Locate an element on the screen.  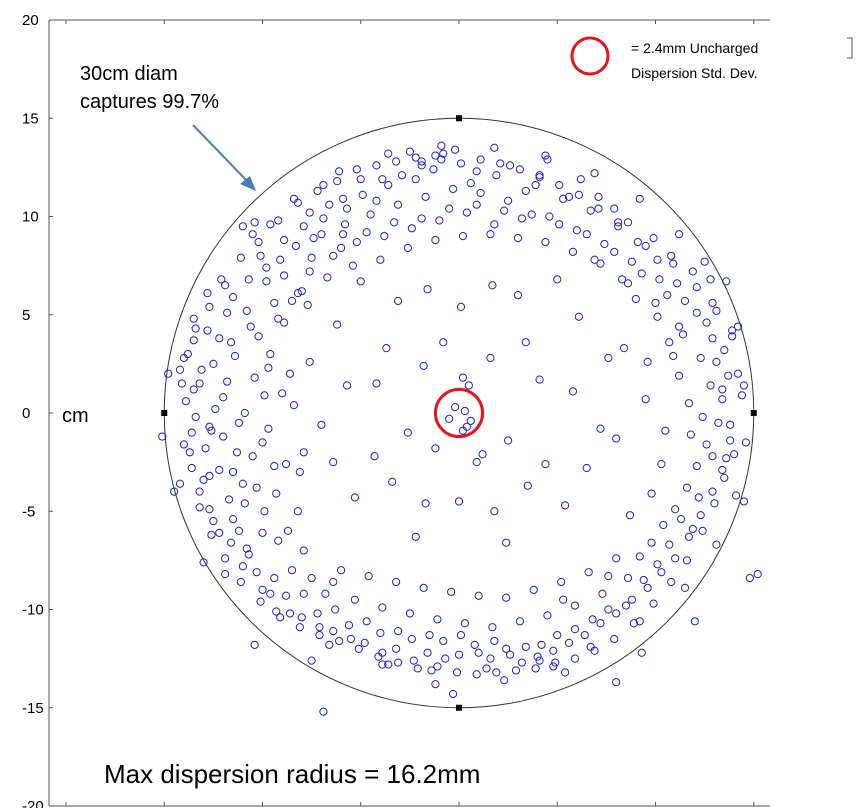
y-tick-label: 20 is located at coordinates (30, 20).